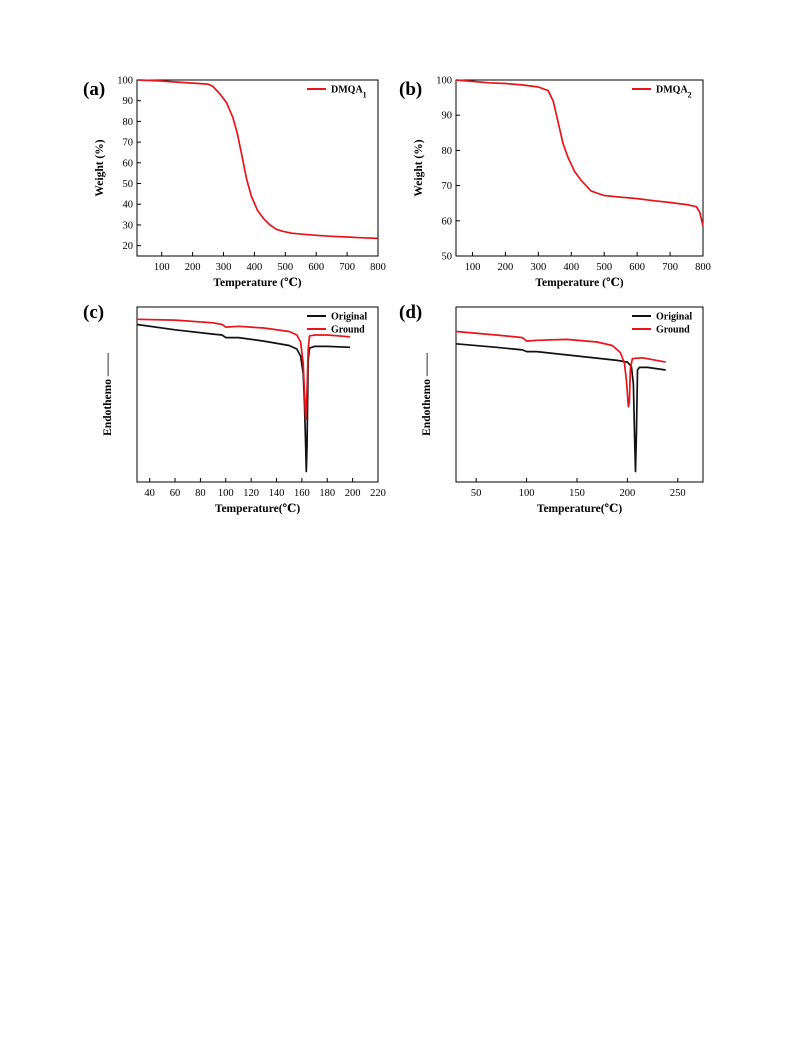  What do you see at coordinates (678, 493) in the screenshot?
I see `x-tick-label: 250` at bounding box center [678, 493].